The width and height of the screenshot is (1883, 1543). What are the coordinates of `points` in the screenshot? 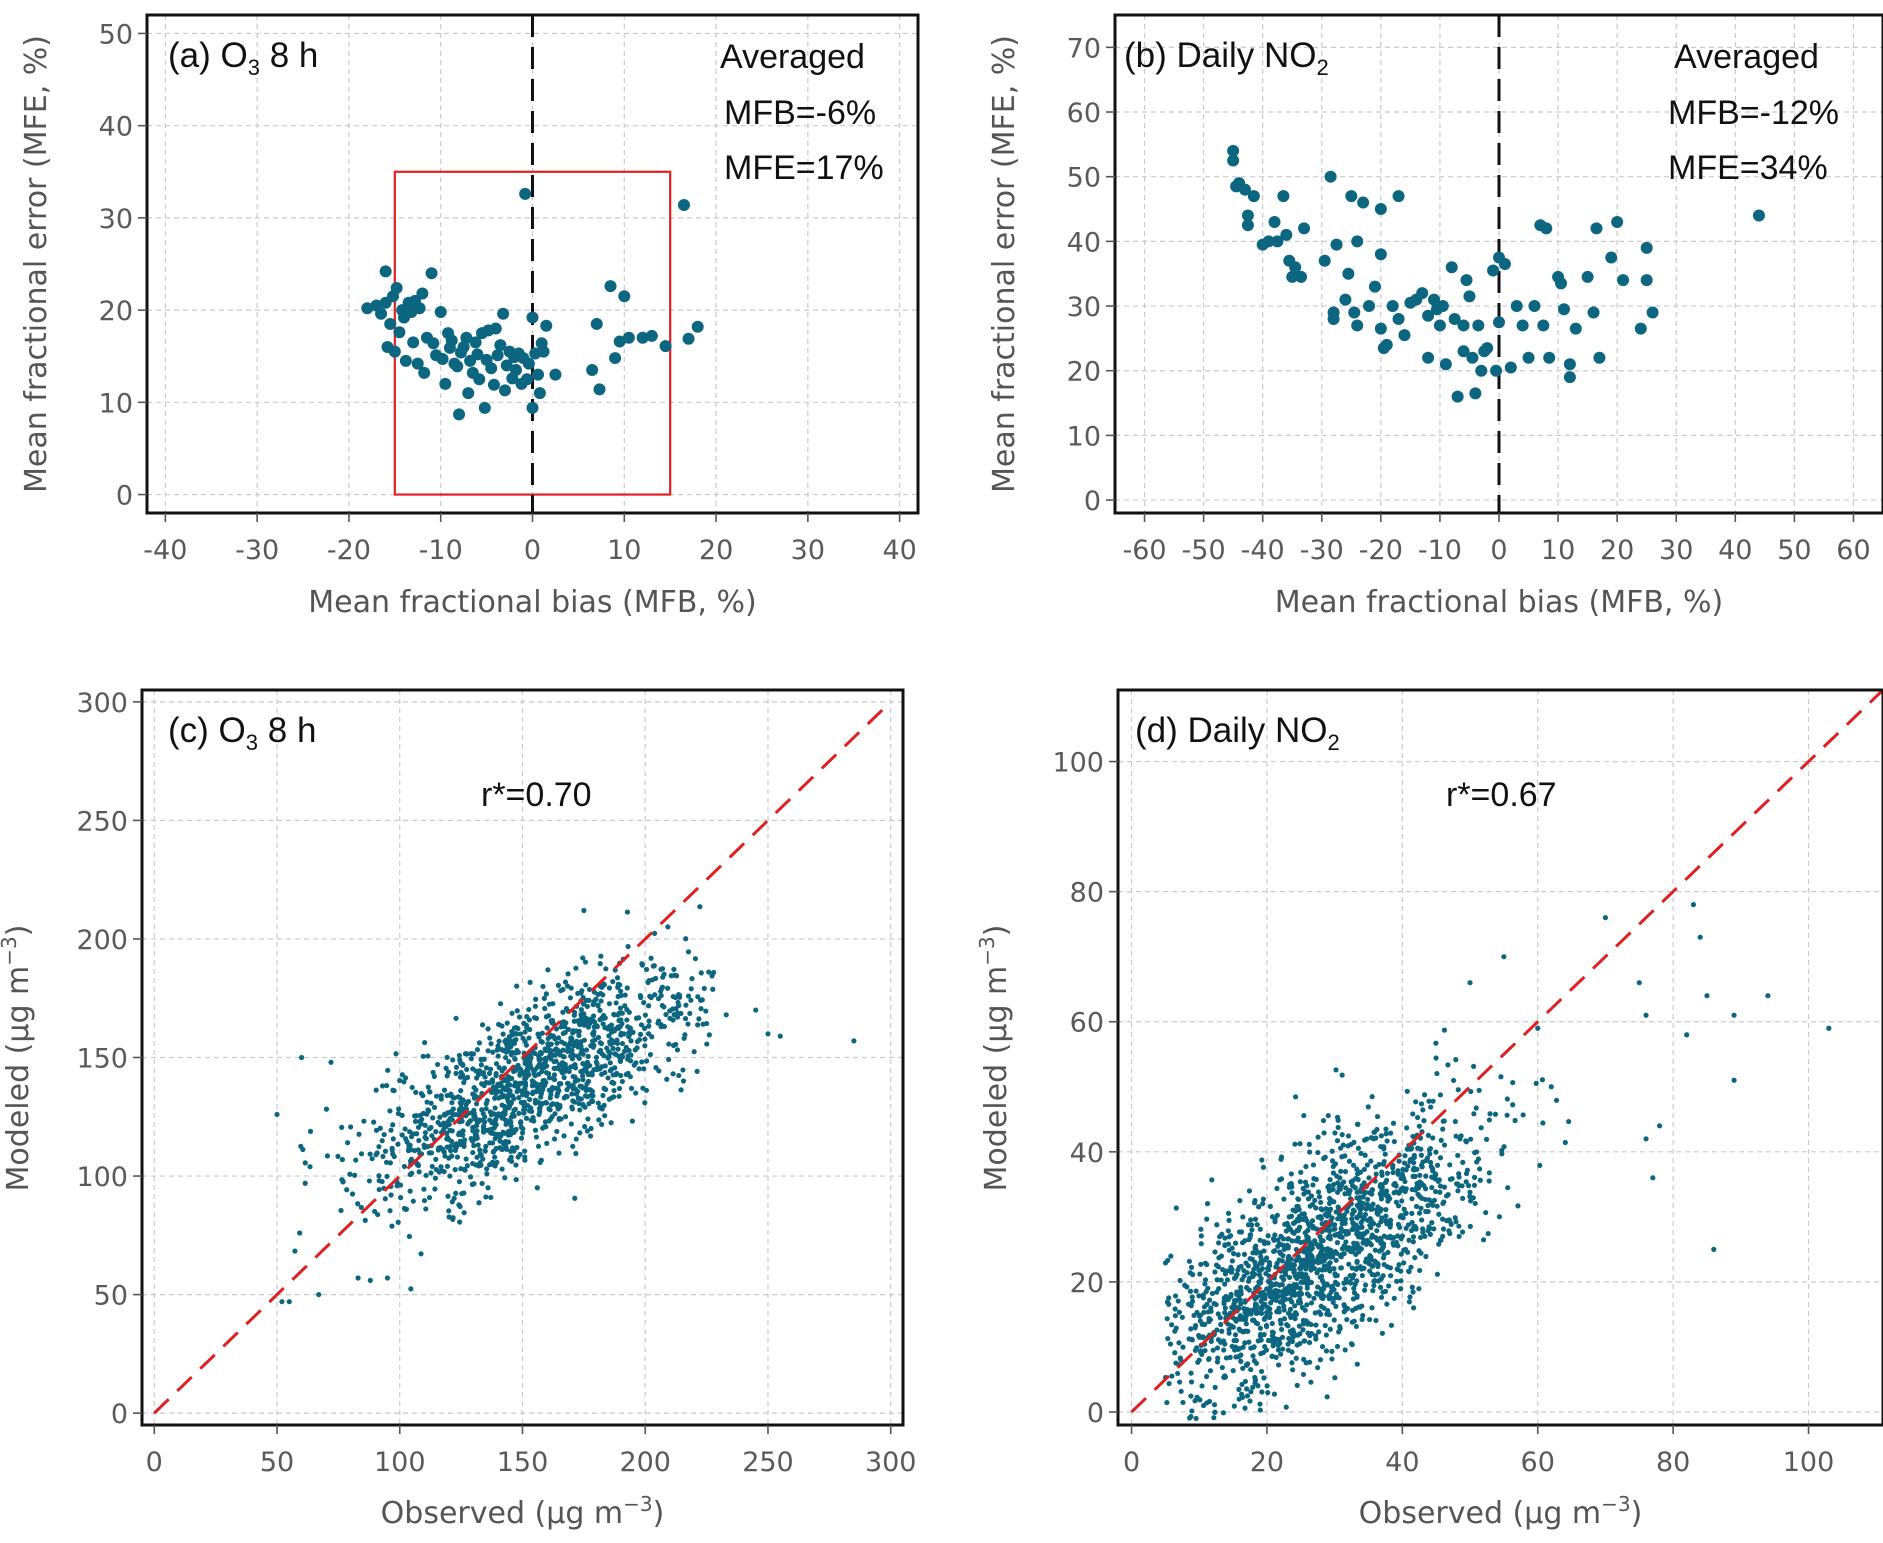 It's located at (565, 1104).